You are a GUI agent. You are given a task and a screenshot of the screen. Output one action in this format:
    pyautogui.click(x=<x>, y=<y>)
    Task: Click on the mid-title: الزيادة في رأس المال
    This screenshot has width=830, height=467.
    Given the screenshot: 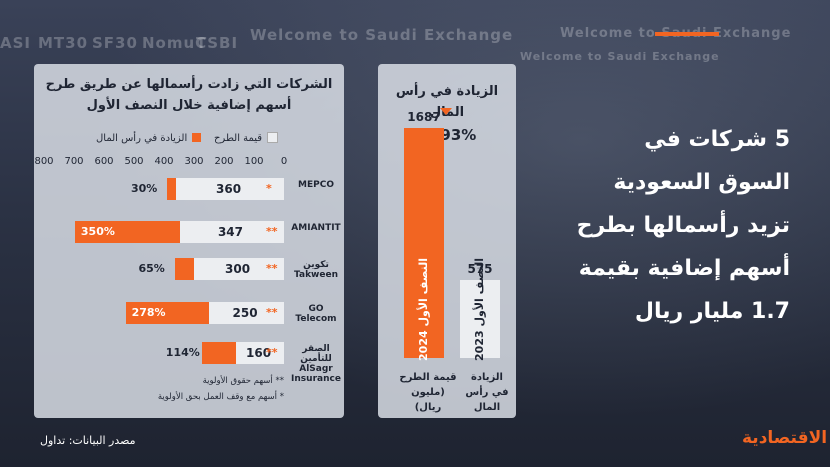 What is the action you would take?
    pyautogui.click(x=447, y=102)
    